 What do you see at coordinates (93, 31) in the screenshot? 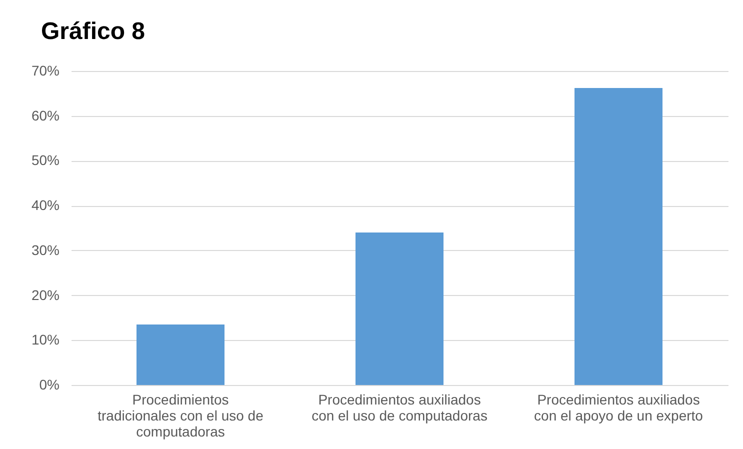
I see `chart-title: Gráfico 8` at bounding box center [93, 31].